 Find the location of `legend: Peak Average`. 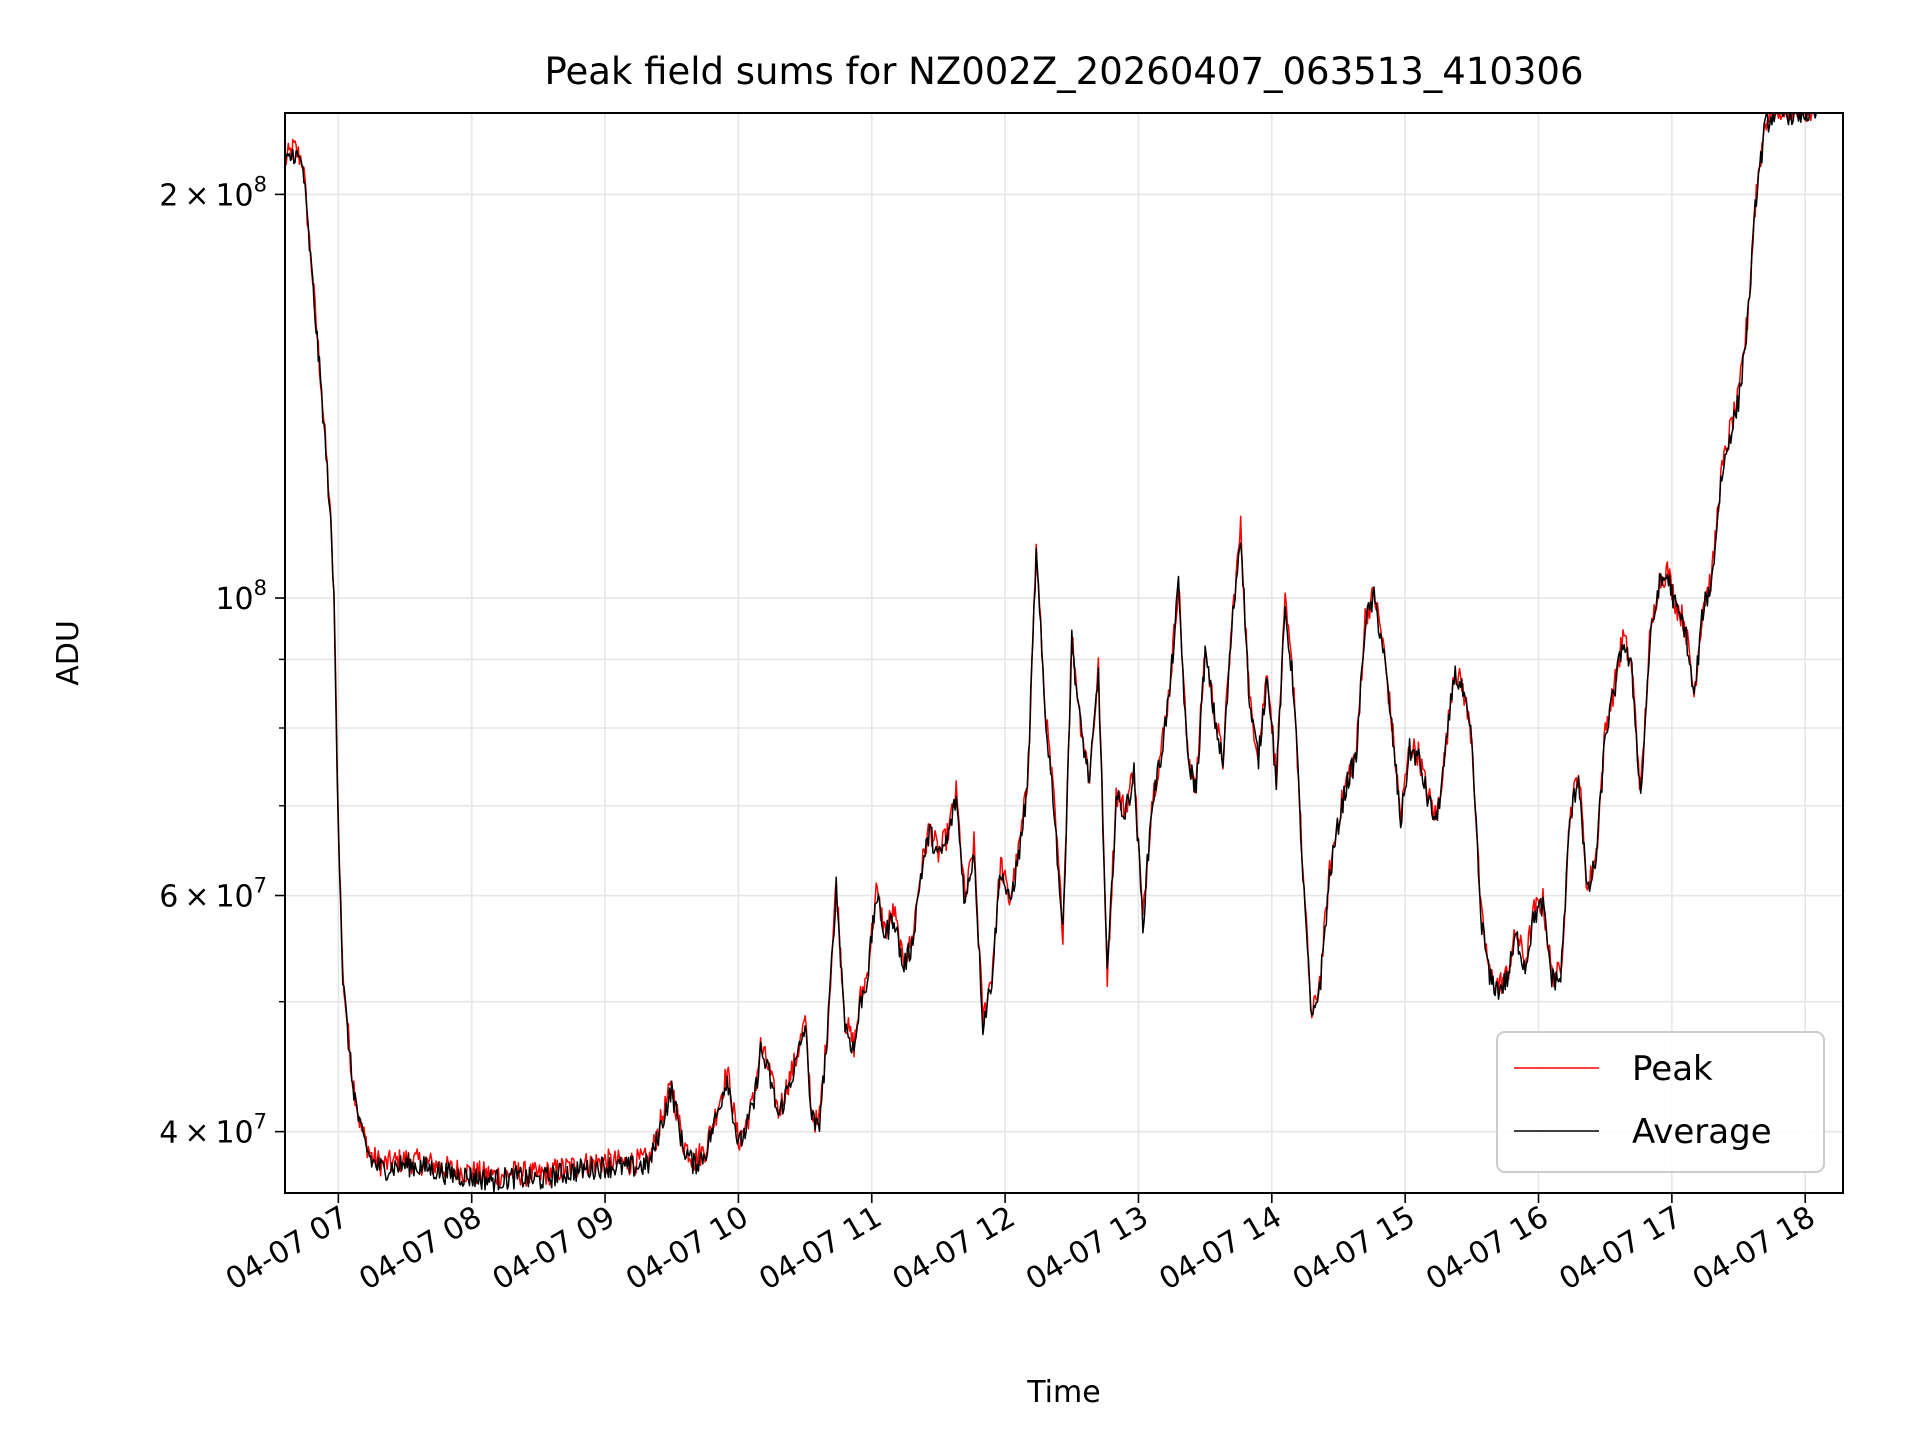

legend: Peak Average is located at coordinates (1660, 1102).